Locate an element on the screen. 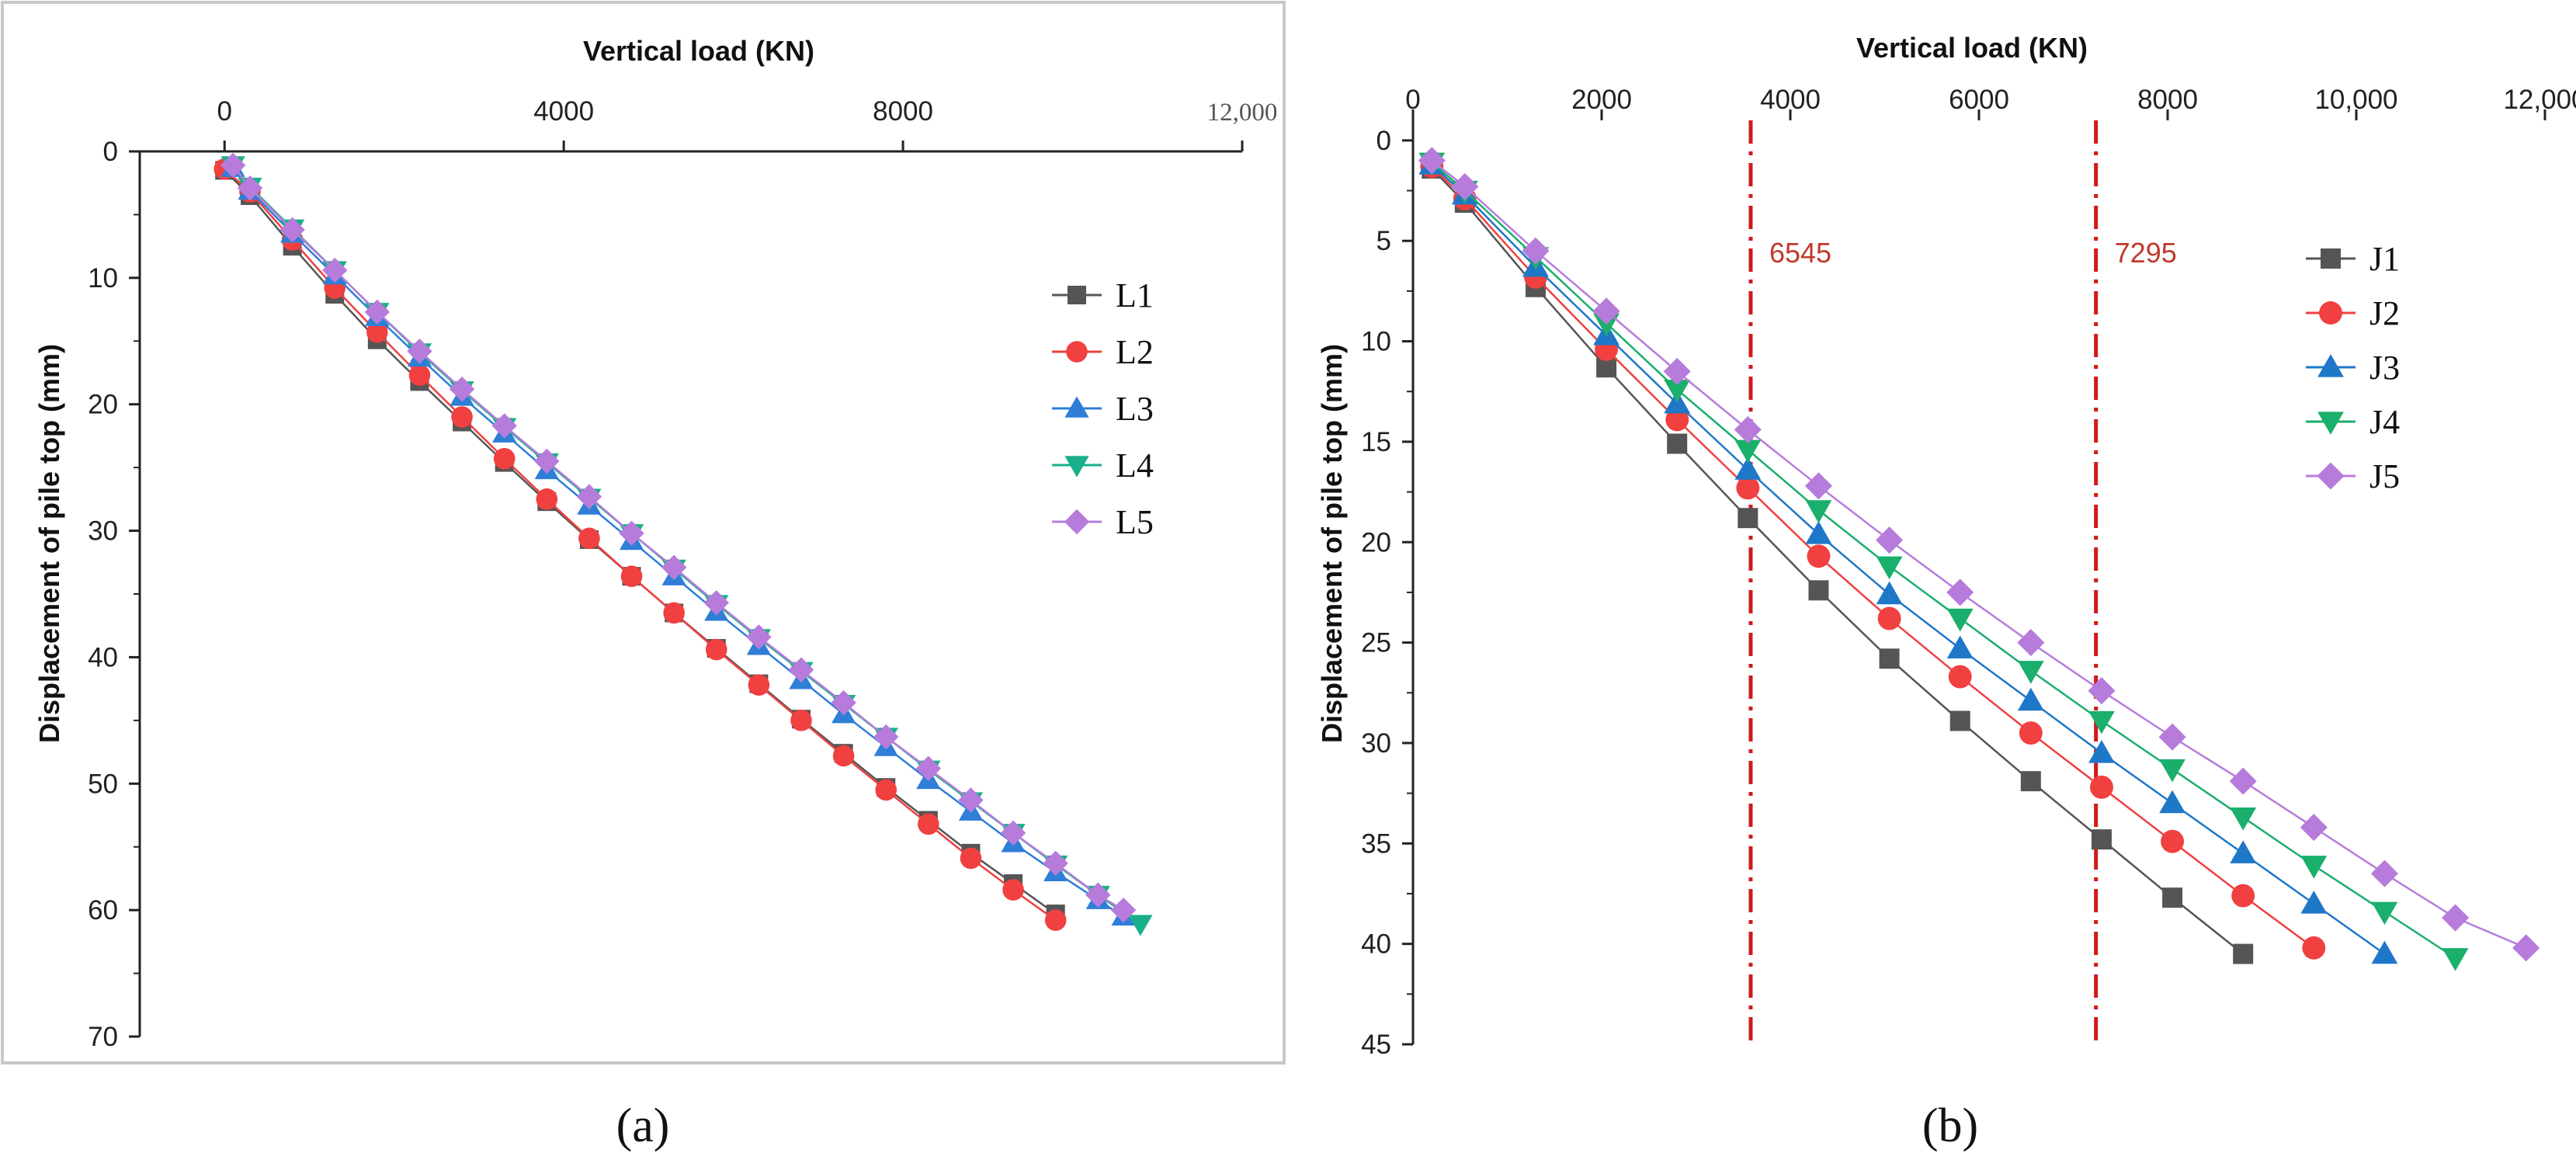 The width and height of the screenshot is (2576, 1160). legend-item: J3 is located at coordinates (2353, 368).